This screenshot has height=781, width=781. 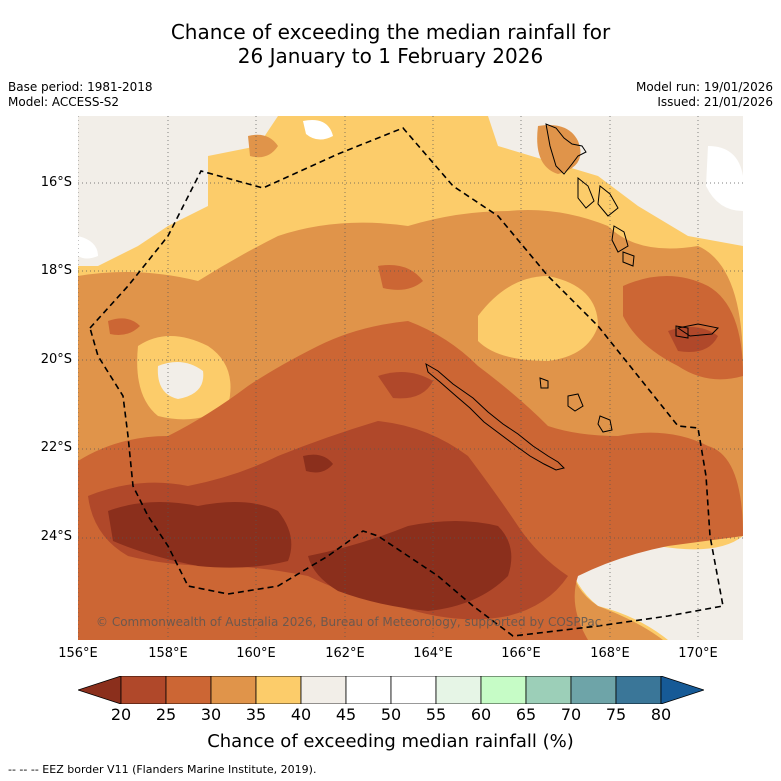 What do you see at coordinates (682, 690) in the screenshot?
I see `colorbar-swatch-high` at bounding box center [682, 690].